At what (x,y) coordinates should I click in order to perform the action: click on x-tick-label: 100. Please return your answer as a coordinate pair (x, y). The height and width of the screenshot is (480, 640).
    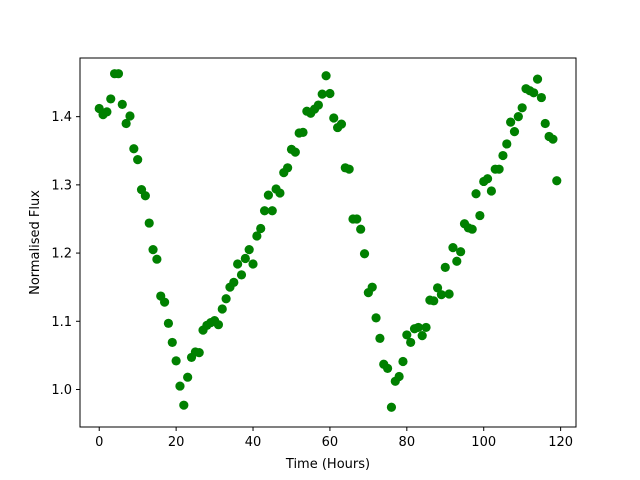
    Looking at the image, I should click on (483, 442).